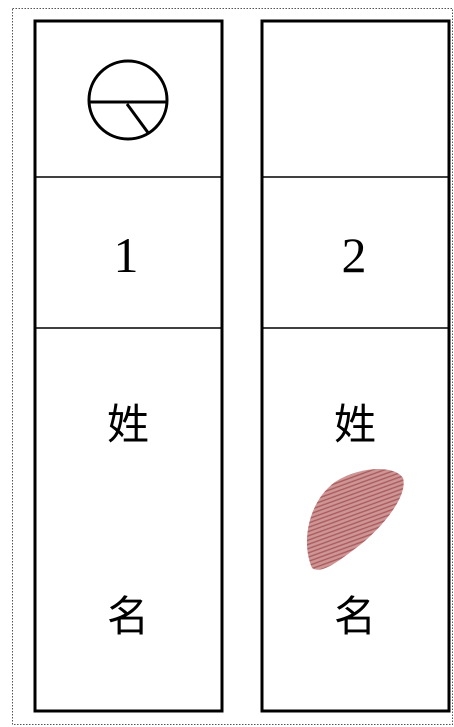 The width and height of the screenshot is (454, 727). Describe the element at coordinates (354, 255) in the screenshot. I see `column-number: 2` at that location.